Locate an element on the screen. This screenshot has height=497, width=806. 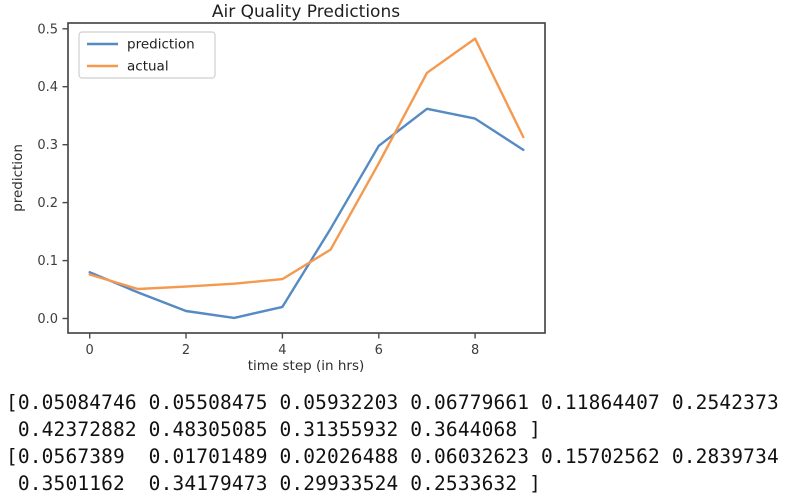
x-tick-label: 0 is located at coordinates (90, 350).